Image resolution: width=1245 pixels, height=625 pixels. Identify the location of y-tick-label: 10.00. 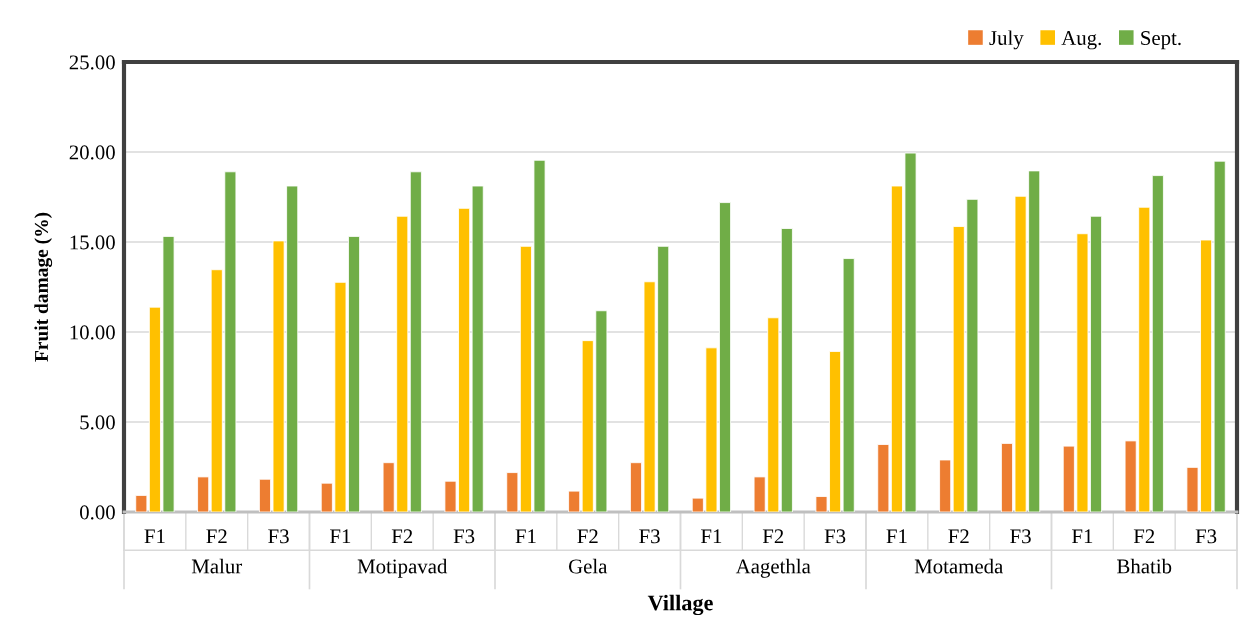
(92, 332).